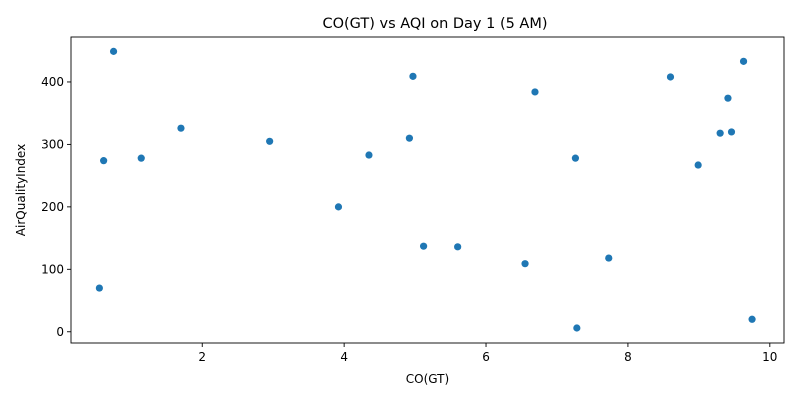 The image size is (800, 400). Describe the element at coordinates (52, 82) in the screenshot. I see `y-tick-label: 400` at that location.